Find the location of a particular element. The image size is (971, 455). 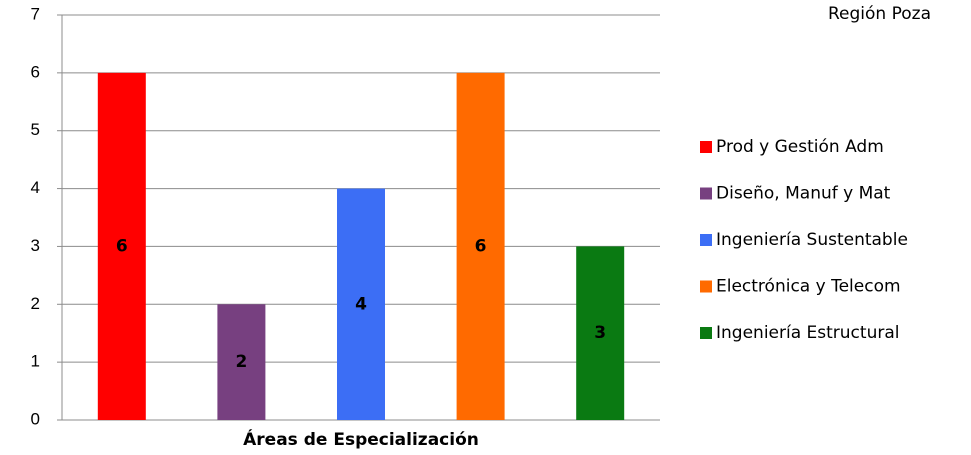

data-label: 4 is located at coordinates (361, 304).